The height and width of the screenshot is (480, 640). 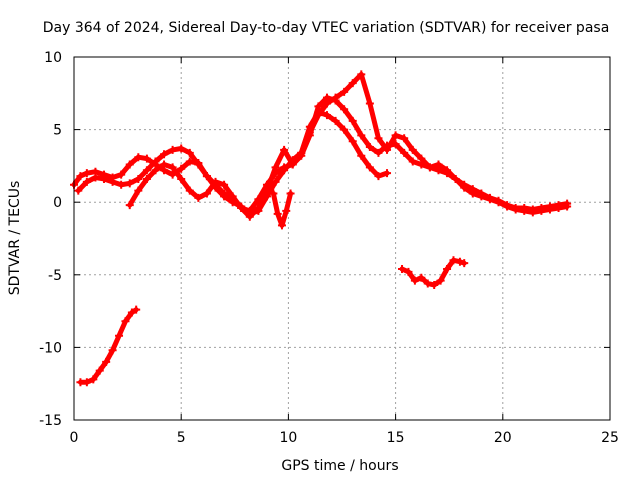 What do you see at coordinates (258, 164) in the screenshot?
I see `series-track-main-c` at bounding box center [258, 164].